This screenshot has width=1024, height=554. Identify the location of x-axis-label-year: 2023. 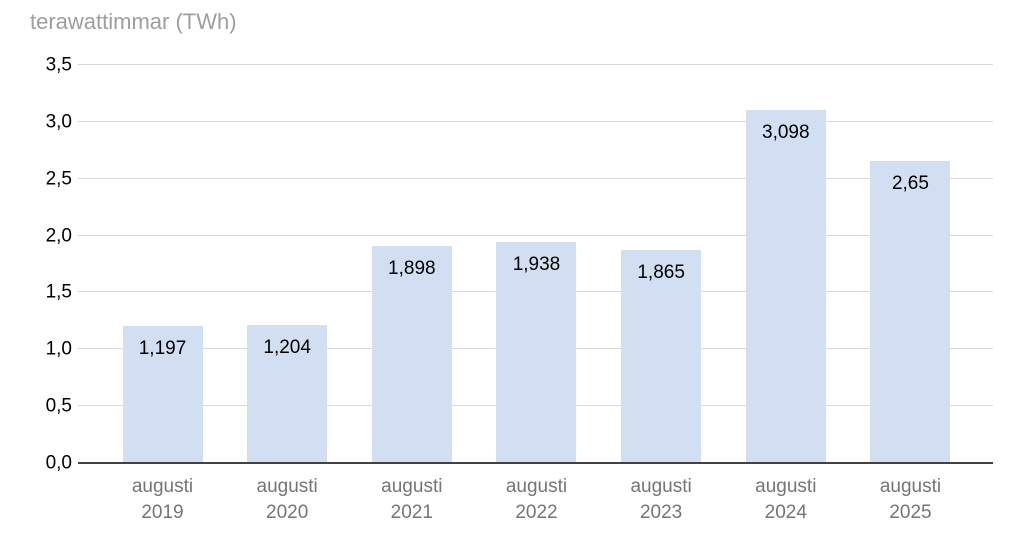
(661, 512).